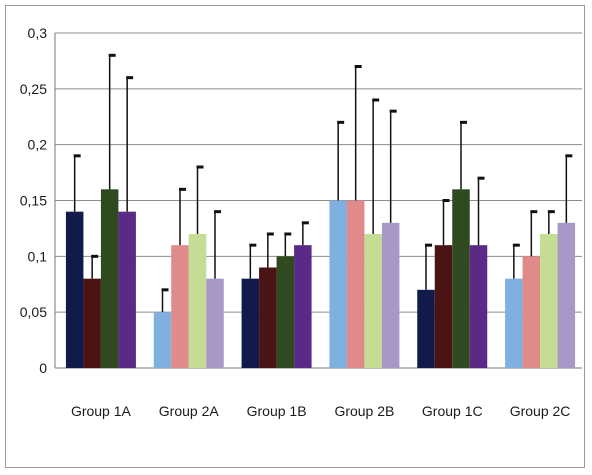  I want to click on x-category-label: Group 2C, so click(540, 411).